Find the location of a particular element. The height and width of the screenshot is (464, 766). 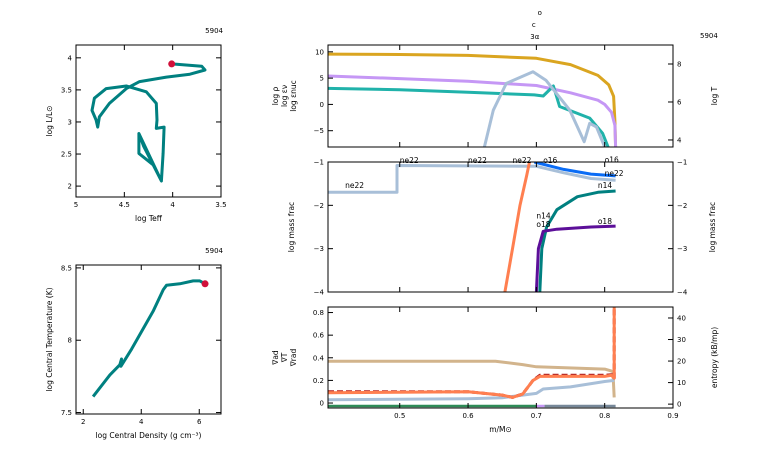

series-line-o16 is located at coordinates (574, 170).